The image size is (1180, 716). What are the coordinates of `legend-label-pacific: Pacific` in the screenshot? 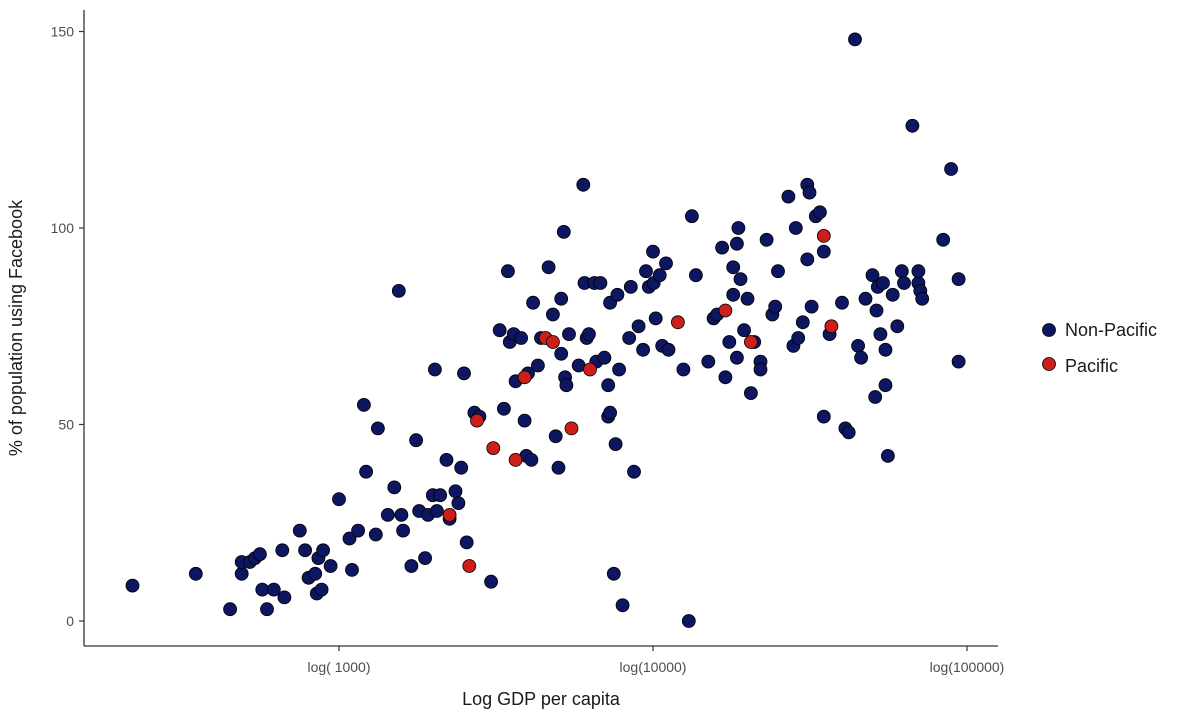 It's located at (1091, 366).